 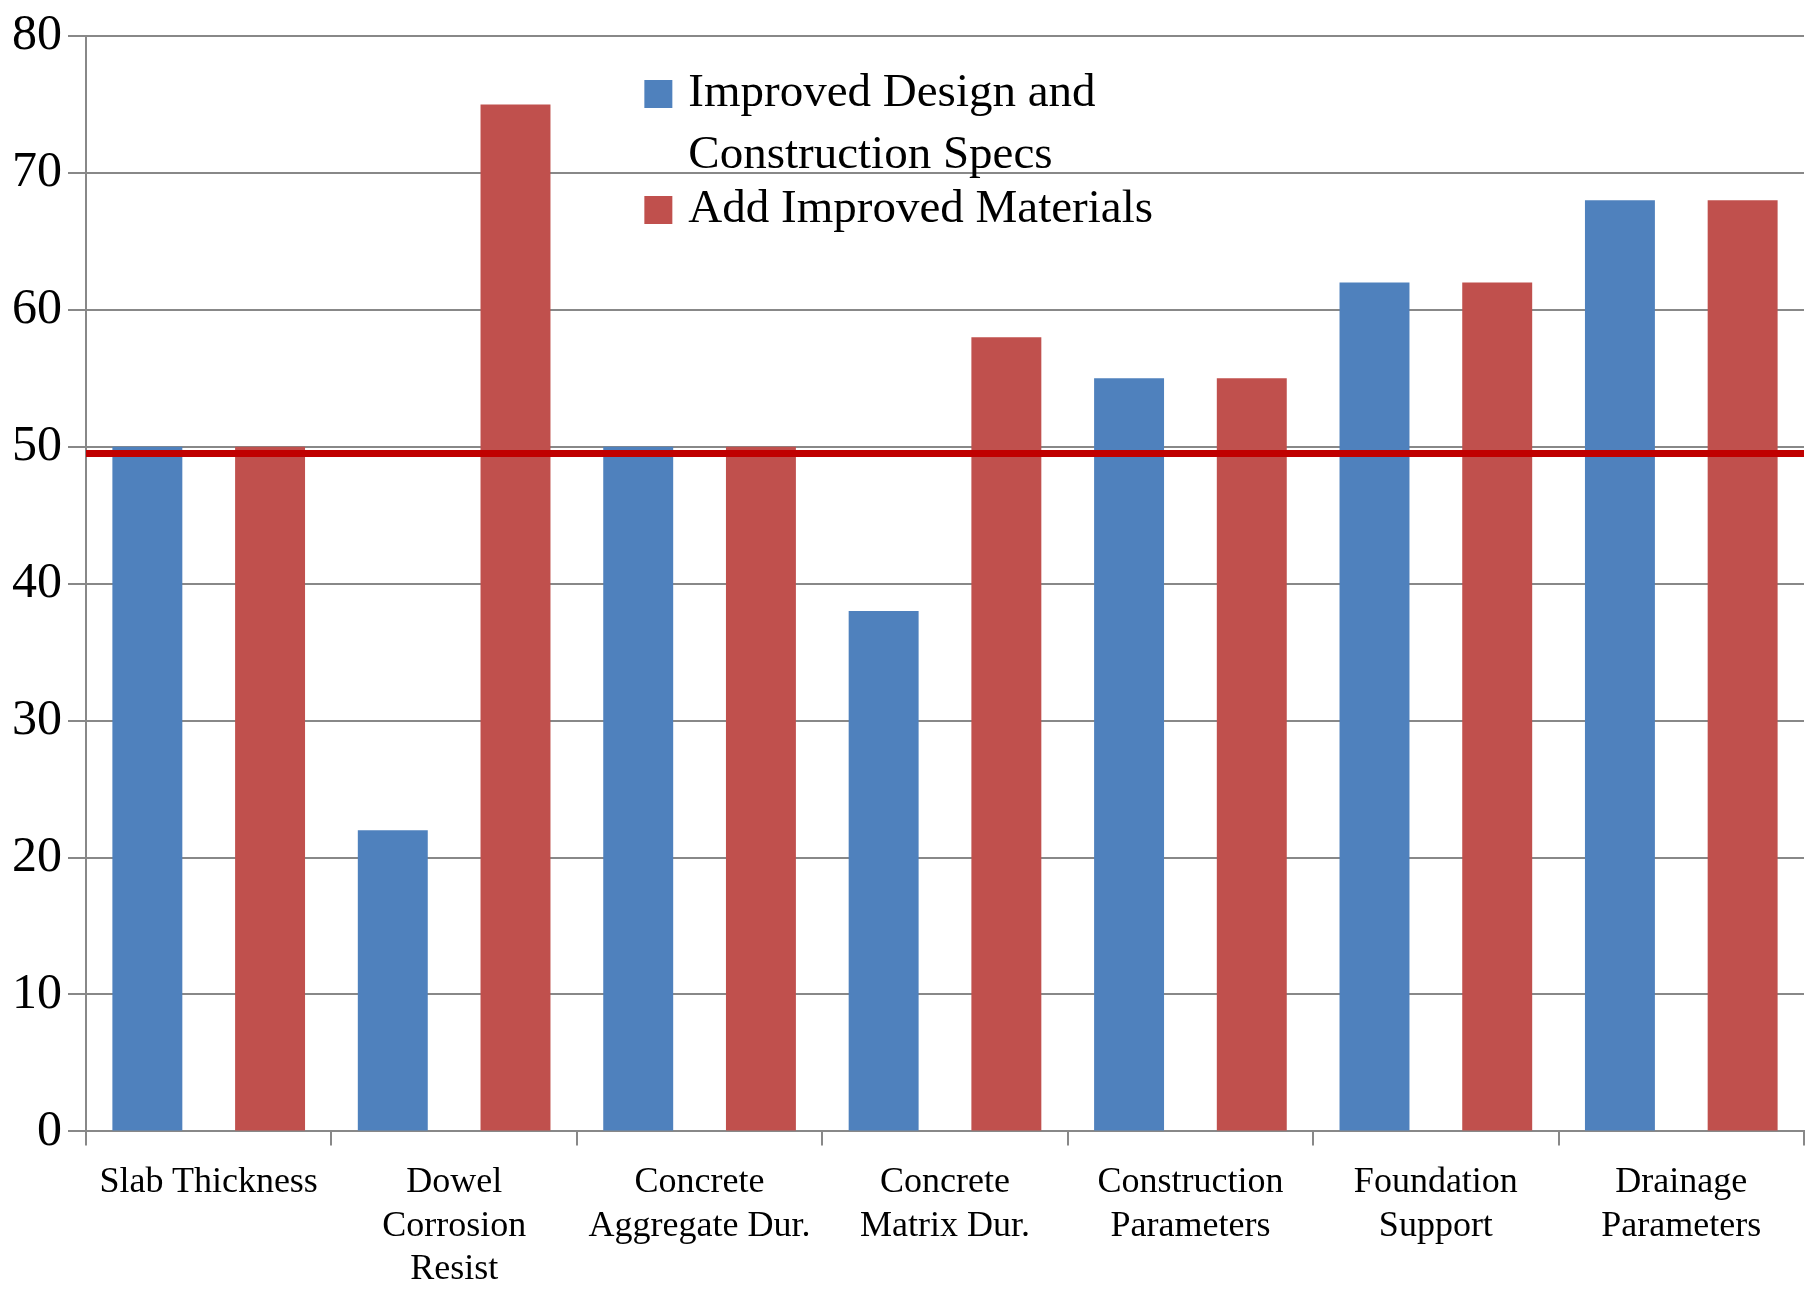 I want to click on x-tick-label: Construction Parameters, so click(x=1190, y=1202).